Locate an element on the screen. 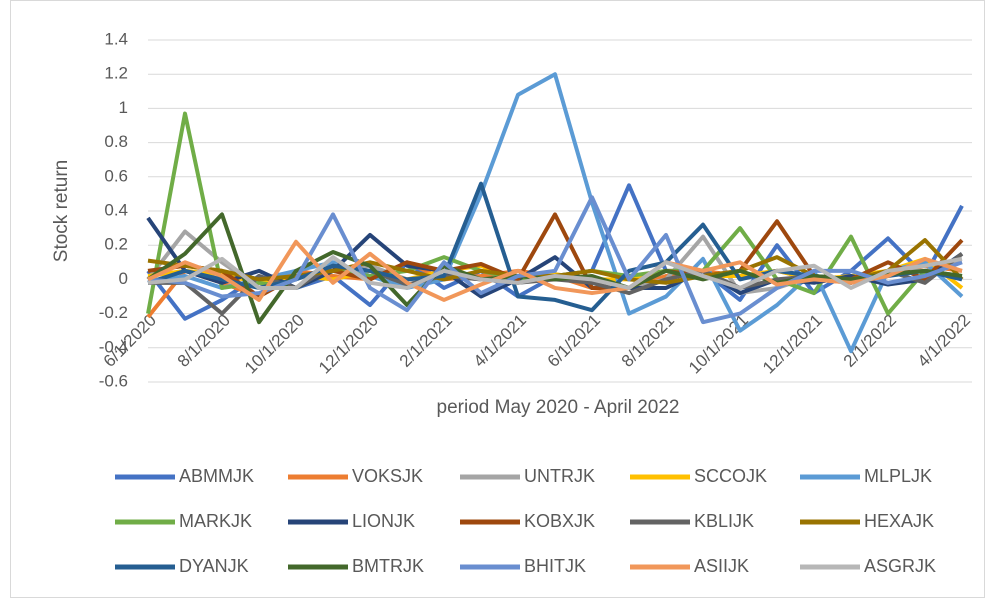 The height and width of the screenshot is (599, 988). legend-label: UNTRJK is located at coordinates (559, 476).